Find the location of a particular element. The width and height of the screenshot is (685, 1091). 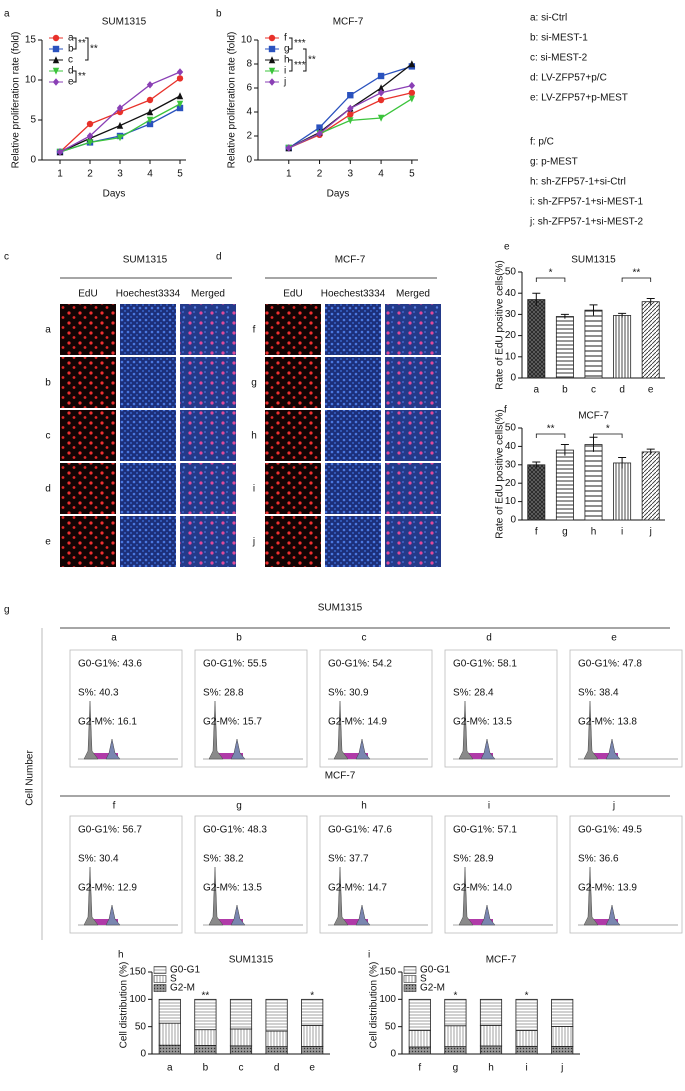

row-label: h is located at coordinates (254, 436).